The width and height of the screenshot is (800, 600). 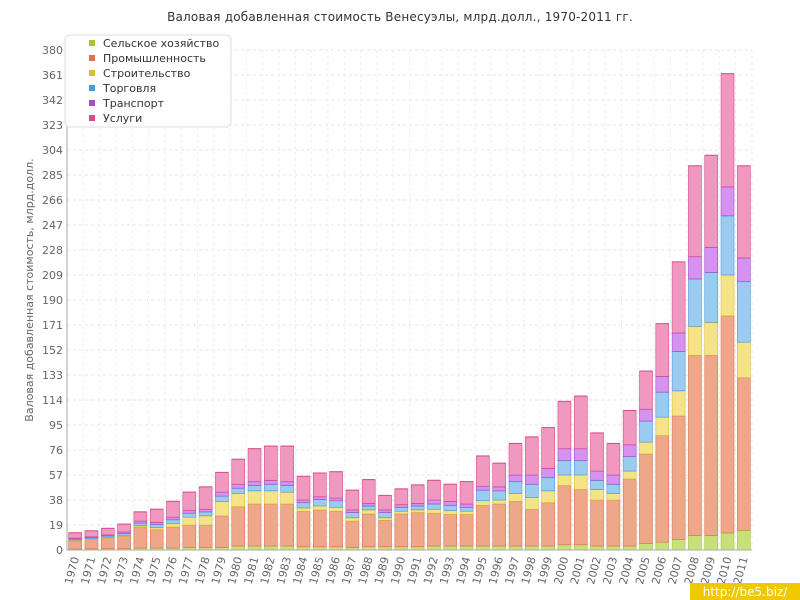 I want to click on y-tick-label: 209, so click(x=52, y=275).